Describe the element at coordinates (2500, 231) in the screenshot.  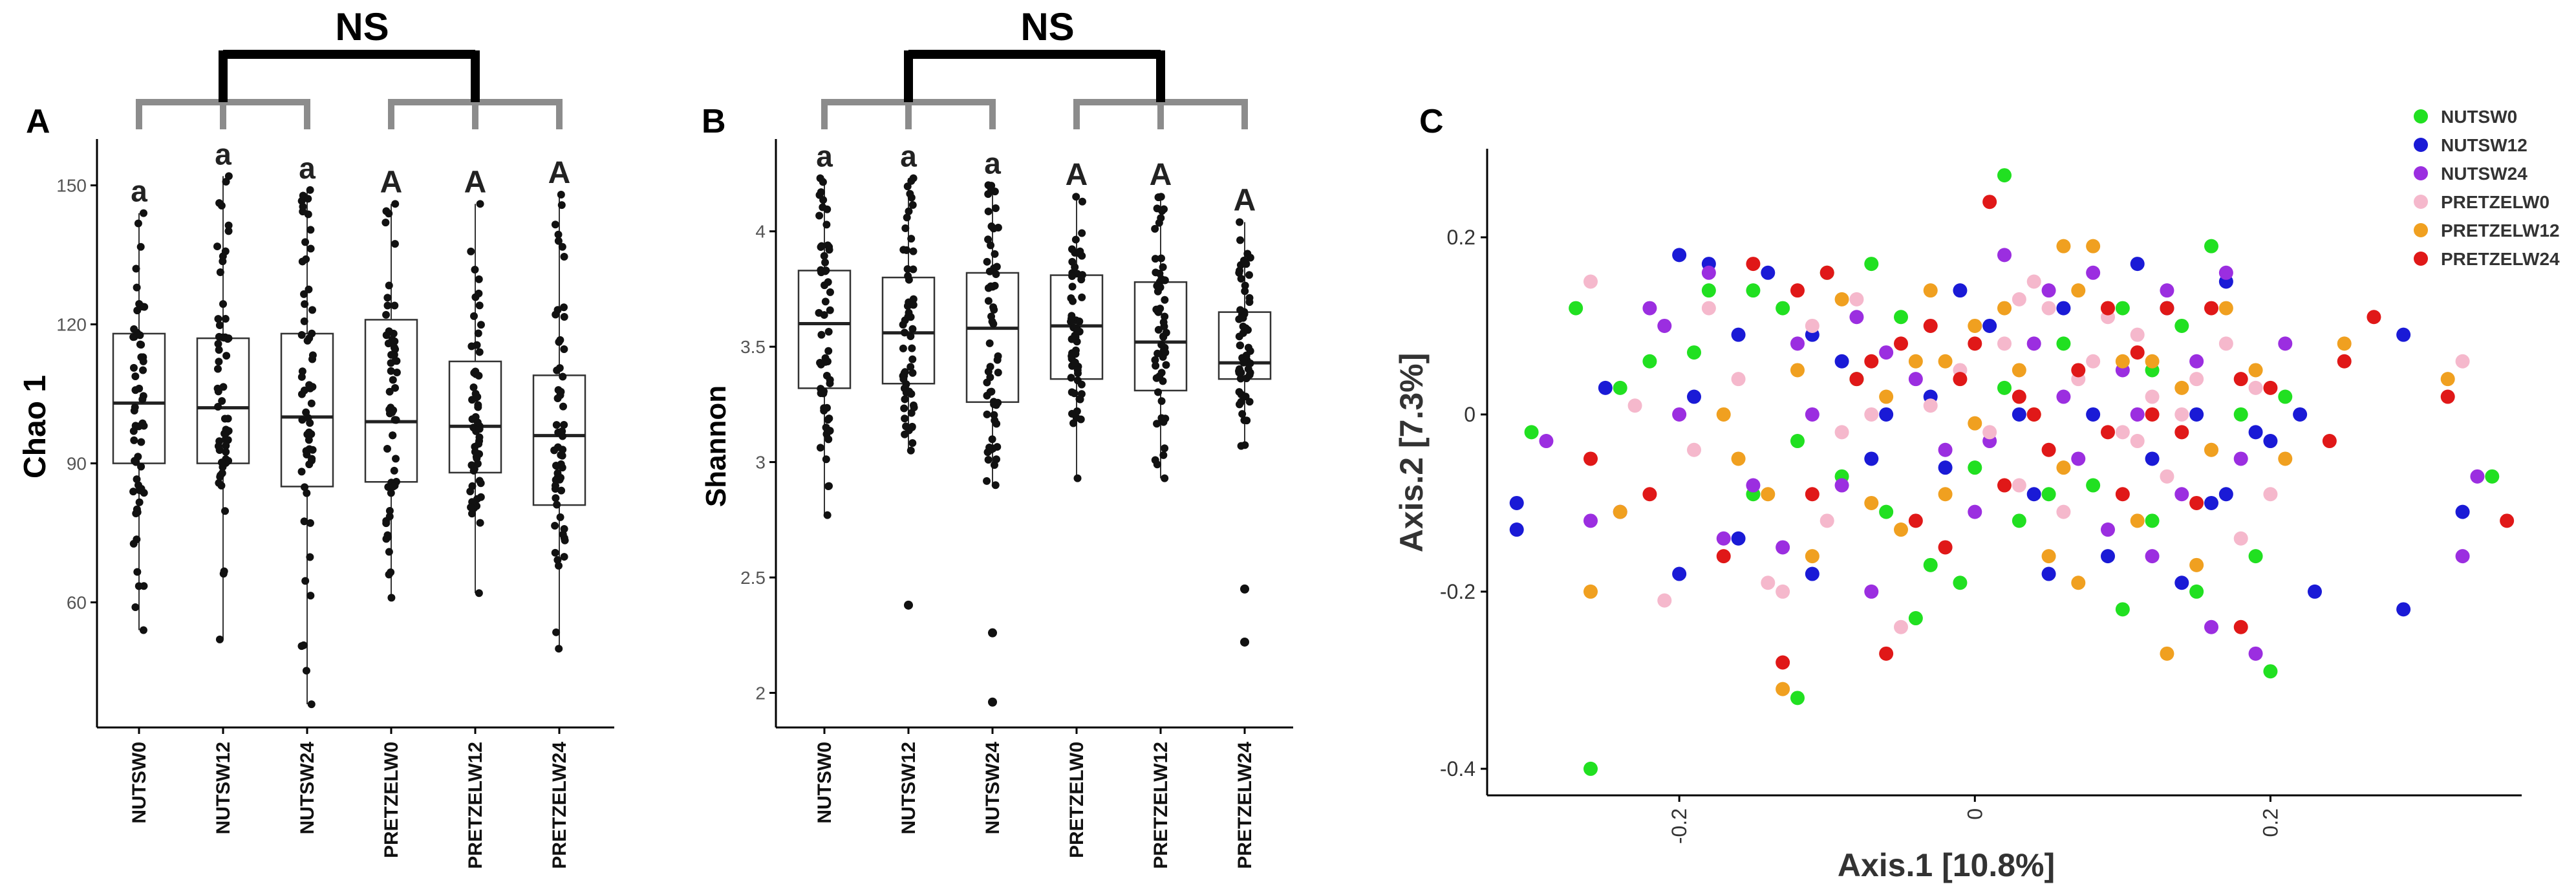
I see `legend-label: PRETZELW12` at that location.